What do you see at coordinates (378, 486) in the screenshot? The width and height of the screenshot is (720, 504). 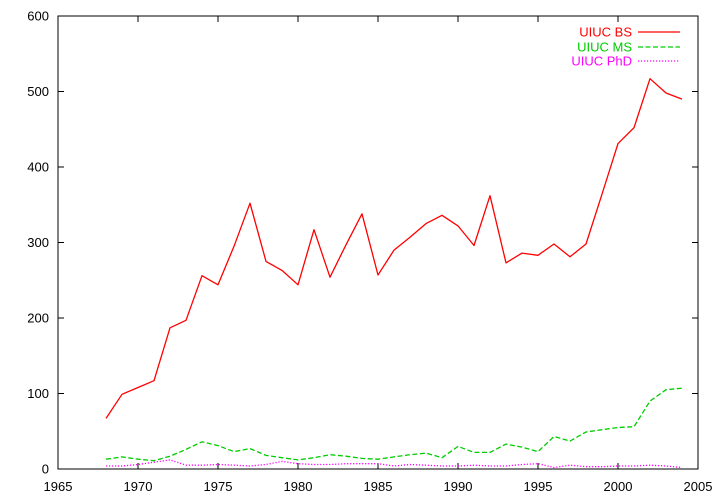 I see `x-tick-label: 1985` at bounding box center [378, 486].